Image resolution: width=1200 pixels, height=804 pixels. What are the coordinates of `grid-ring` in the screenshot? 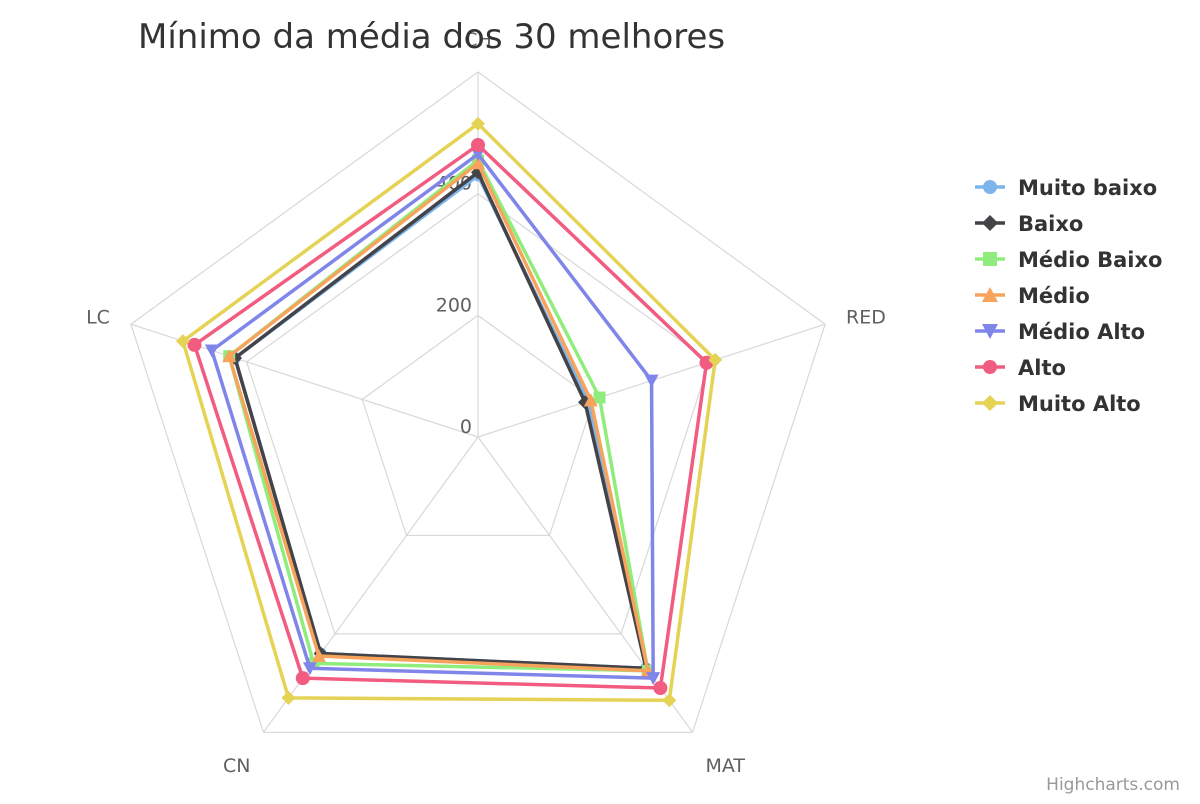 It's located at (478, 425).